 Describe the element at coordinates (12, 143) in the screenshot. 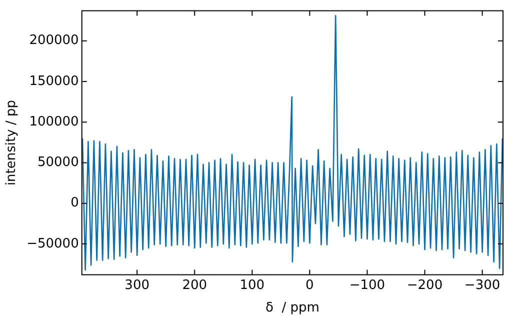

I see `y-axis-title: intensity / pp` at that location.